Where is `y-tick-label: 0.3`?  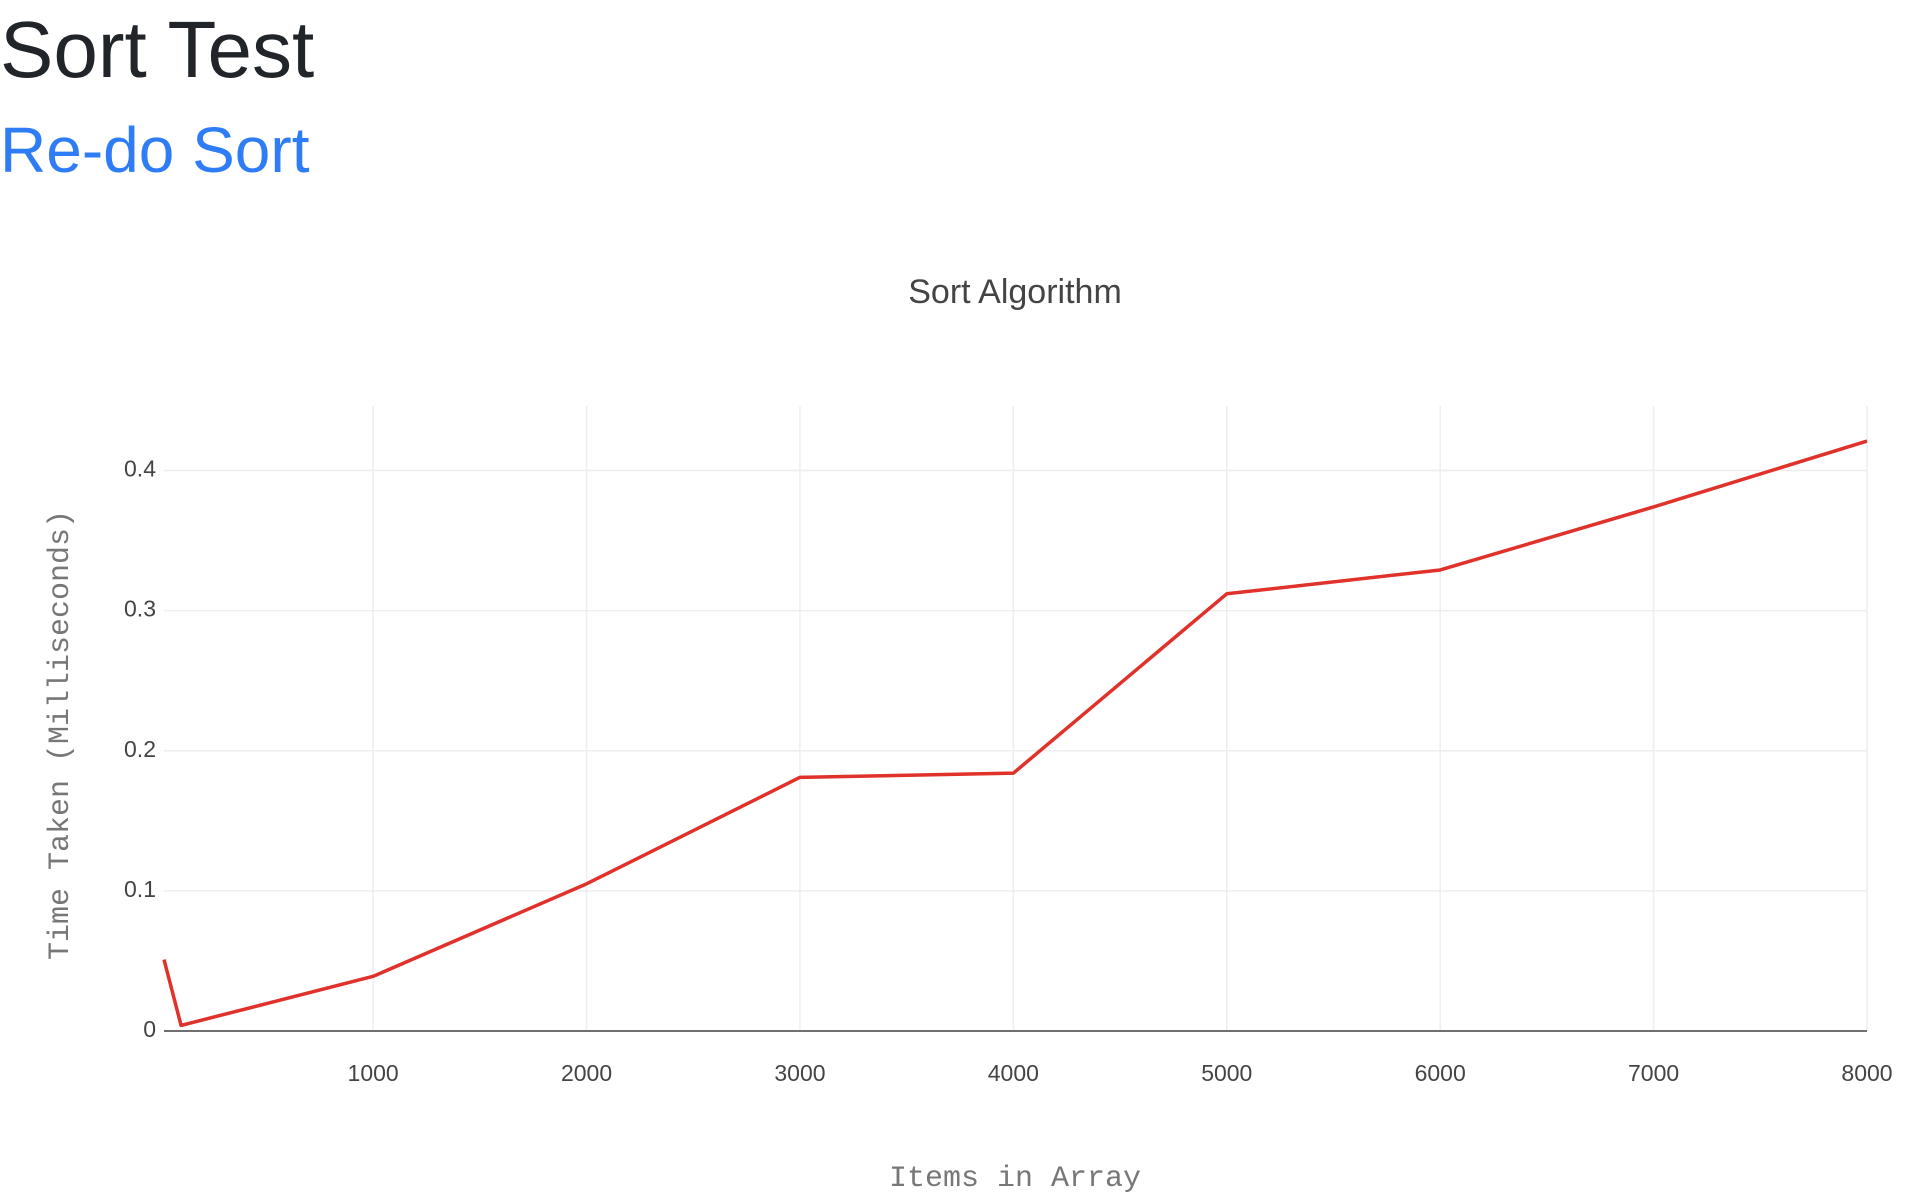 y-tick-label: 0.3 is located at coordinates (140, 609).